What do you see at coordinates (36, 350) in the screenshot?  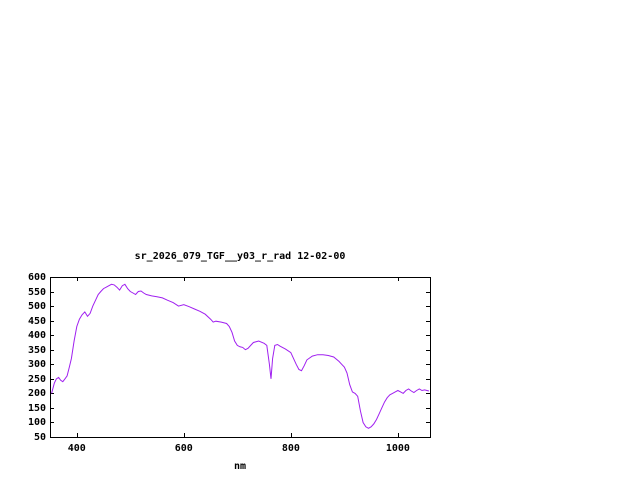 I see `y-tick-label: 350` at bounding box center [36, 350].